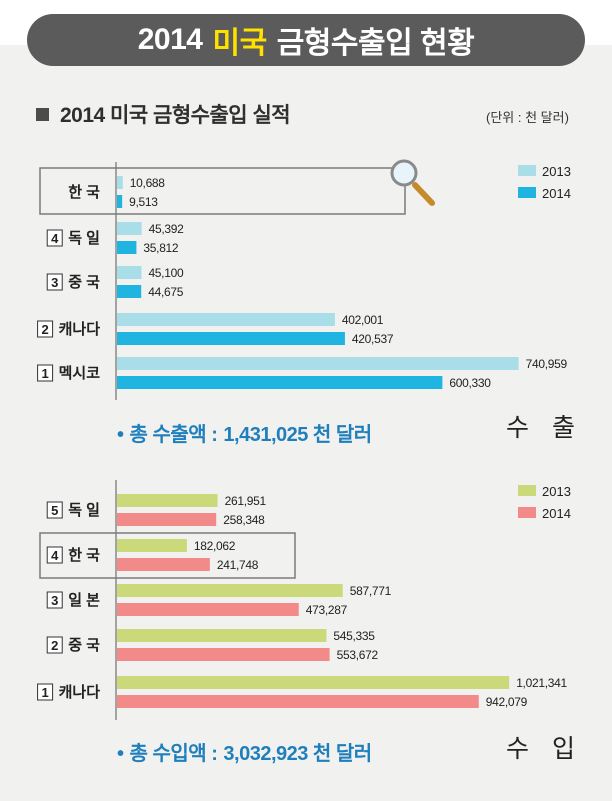 This screenshot has width=612, height=801. I want to click on export-total: • 총 수출액 :1,431,025 천 달러, so click(244, 432).